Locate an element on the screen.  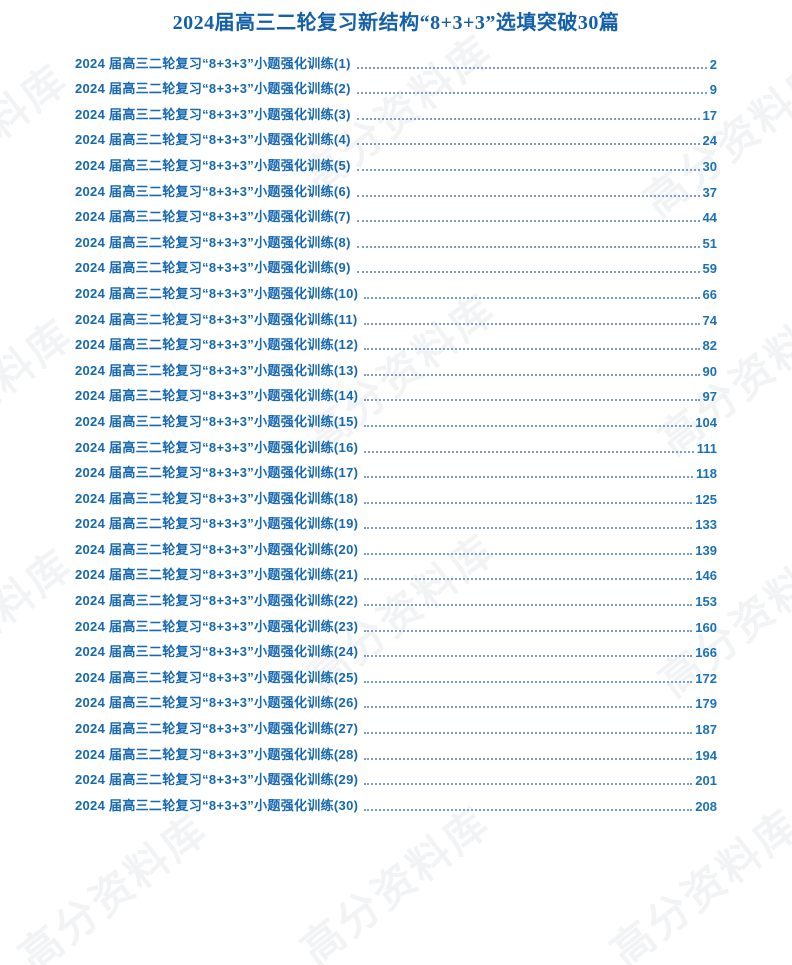
toc-entry-label: 2024 届高三二轮复习“8+3+3”小题强化训练(14) is located at coordinates (217, 396).